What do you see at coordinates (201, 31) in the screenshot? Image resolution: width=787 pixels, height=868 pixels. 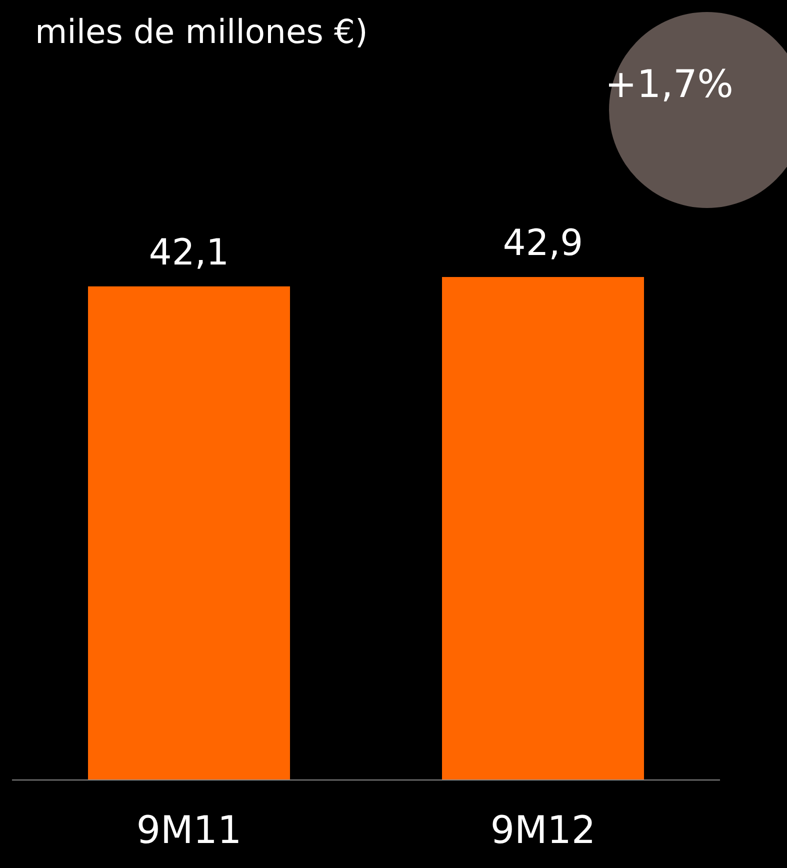 I see `chart-title: miles de millones €)` at bounding box center [201, 31].